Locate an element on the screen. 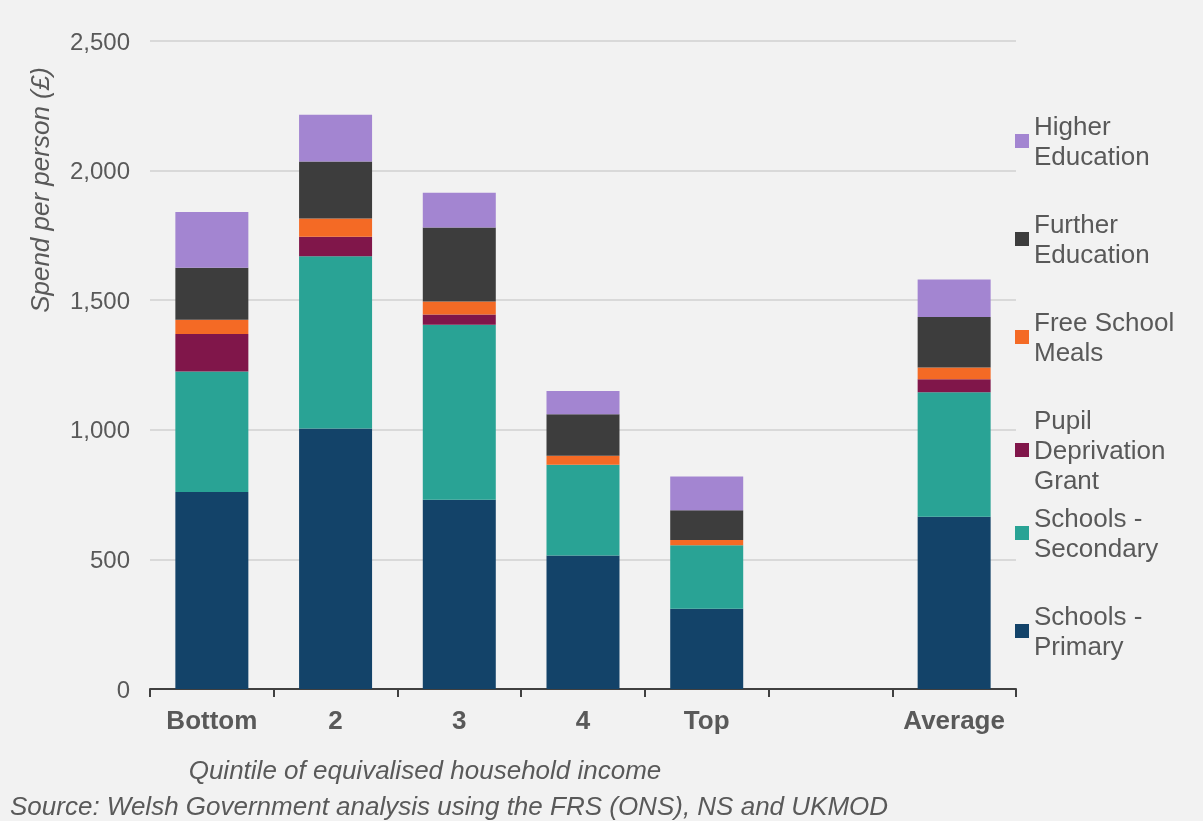 This screenshot has height=821, width=1203. x-tick-label: 2 is located at coordinates (335, 720).